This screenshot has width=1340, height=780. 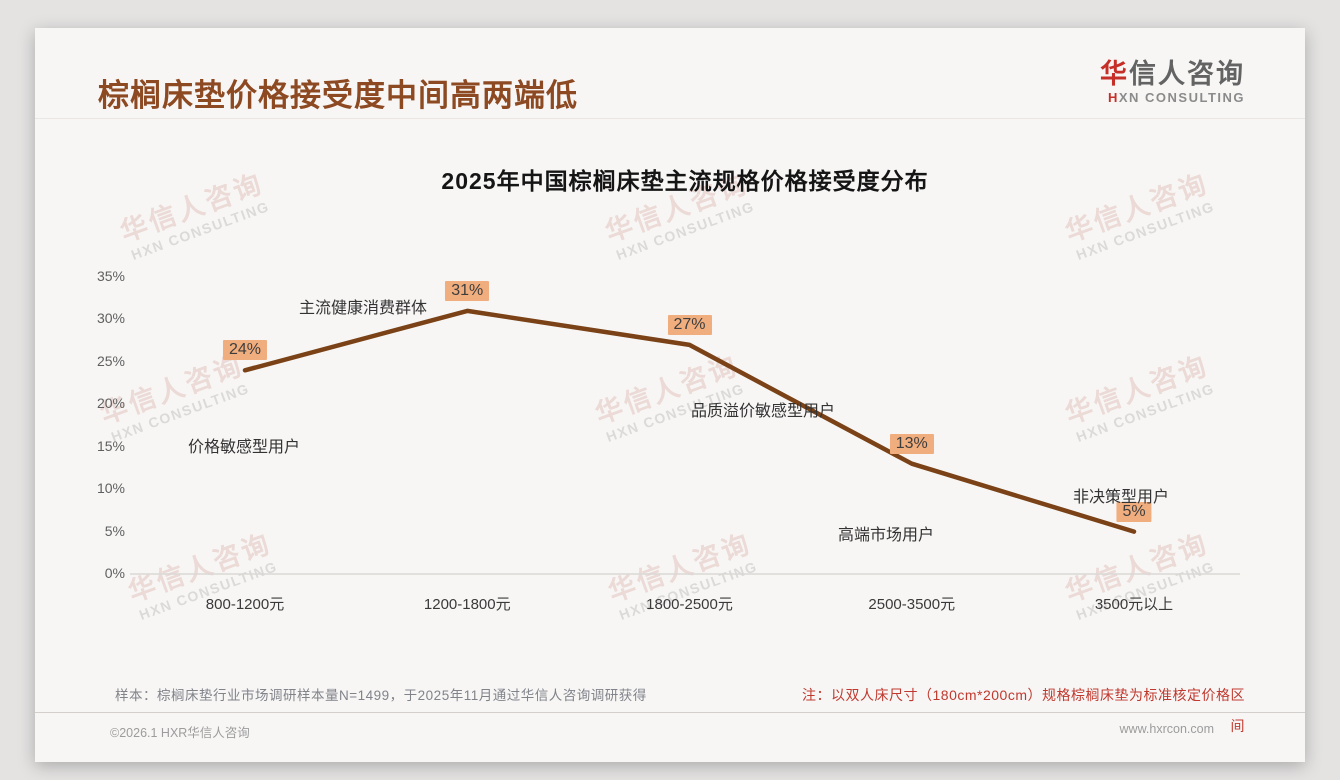 What do you see at coordinates (467, 604) in the screenshot?
I see `x-category-label: 1200-1800元` at bounding box center [467, 604].